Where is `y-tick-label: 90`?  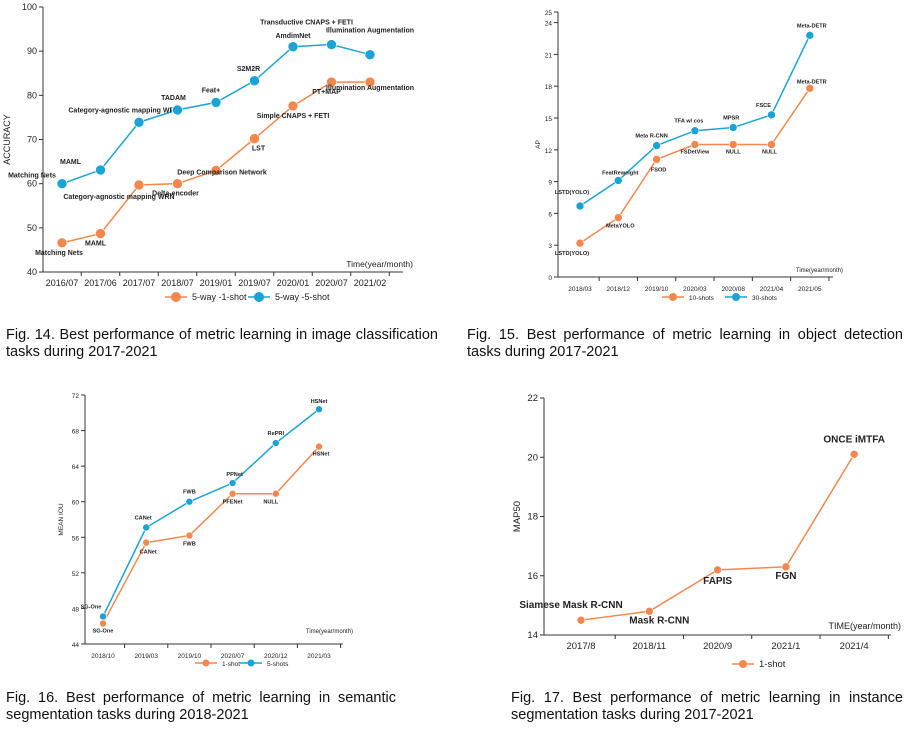
y-tick-label: 90 is located at coordinates (32, 51).